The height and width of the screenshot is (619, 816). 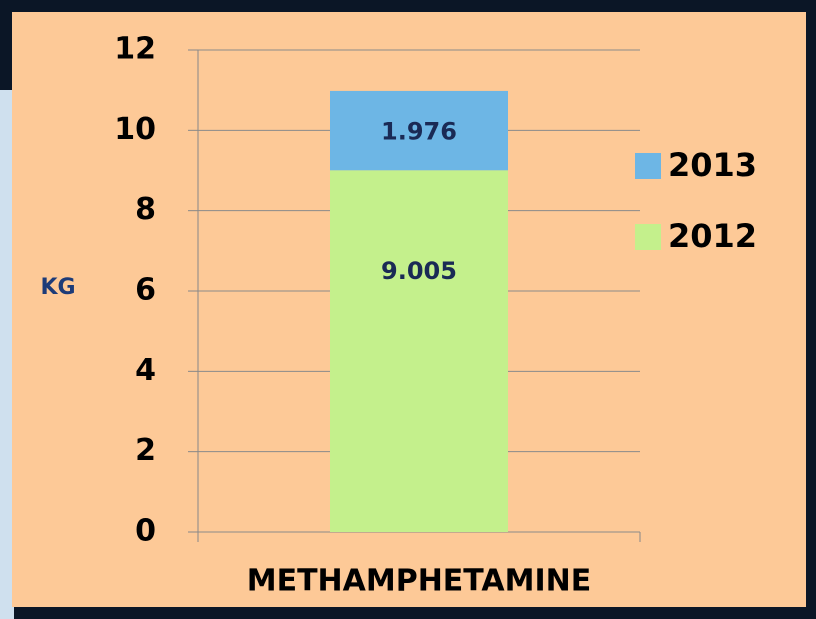 What do you see at coordinates (7, 354) in the screenshot?
I see `slide-edge` at bounding box center [7, 354].